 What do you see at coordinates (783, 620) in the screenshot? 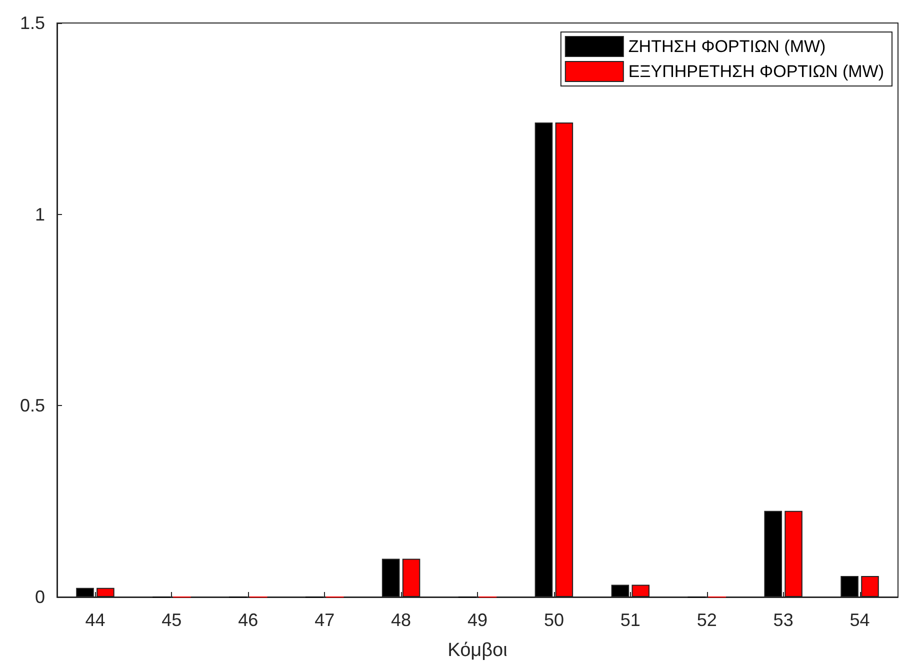
I see `x-tick-label: 53` at bounding box center [783, 620].